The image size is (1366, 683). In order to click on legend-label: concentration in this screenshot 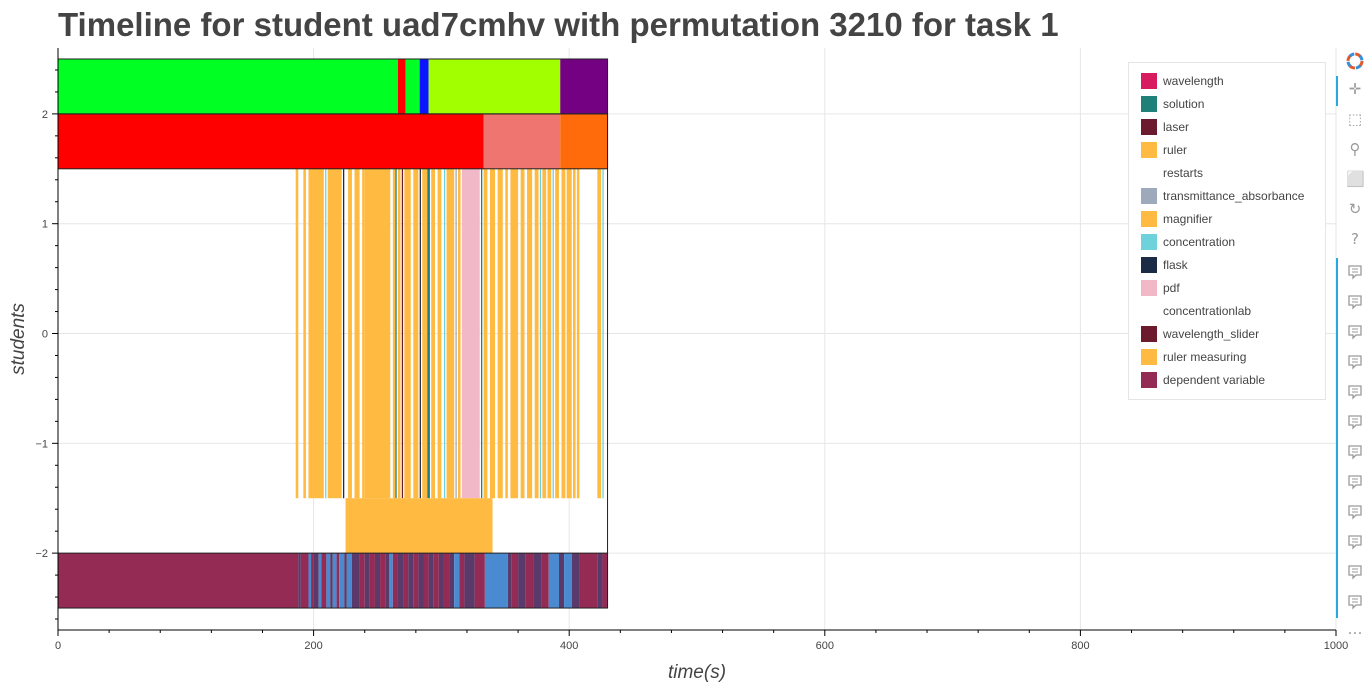, I will do `click(1199, 242)`.